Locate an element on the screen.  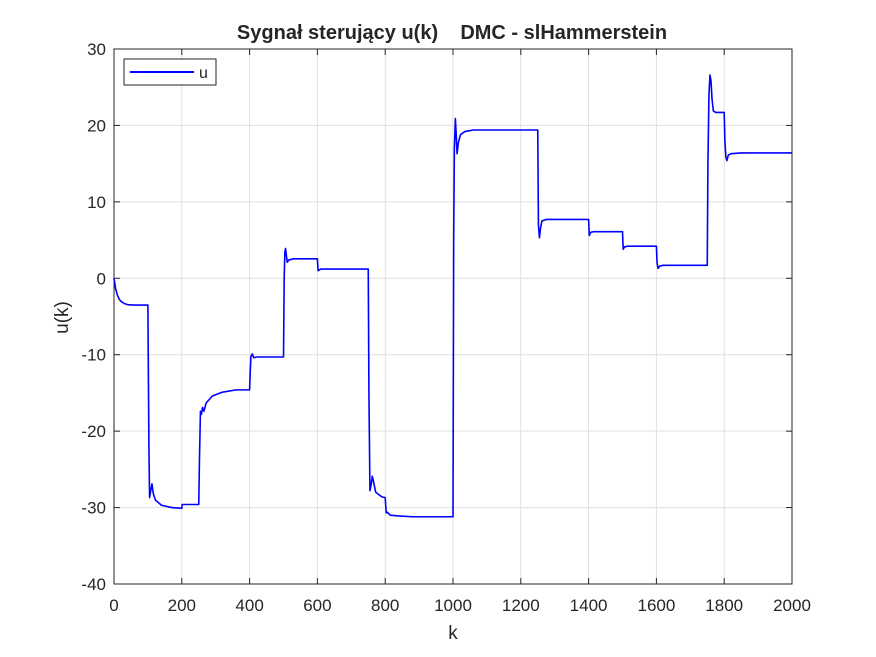
x-tick-label: 200 is located at coordinates (182, 605).